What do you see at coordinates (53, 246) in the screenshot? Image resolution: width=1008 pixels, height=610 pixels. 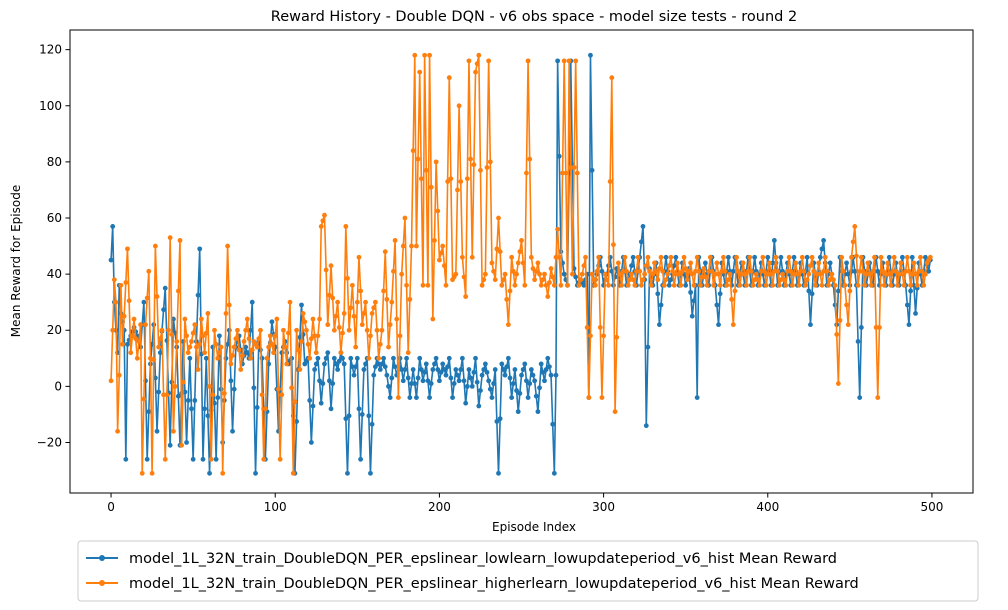 I see `y-axis: −20 0 20 40 60 80 100 120` at bounding box center [53, 246].